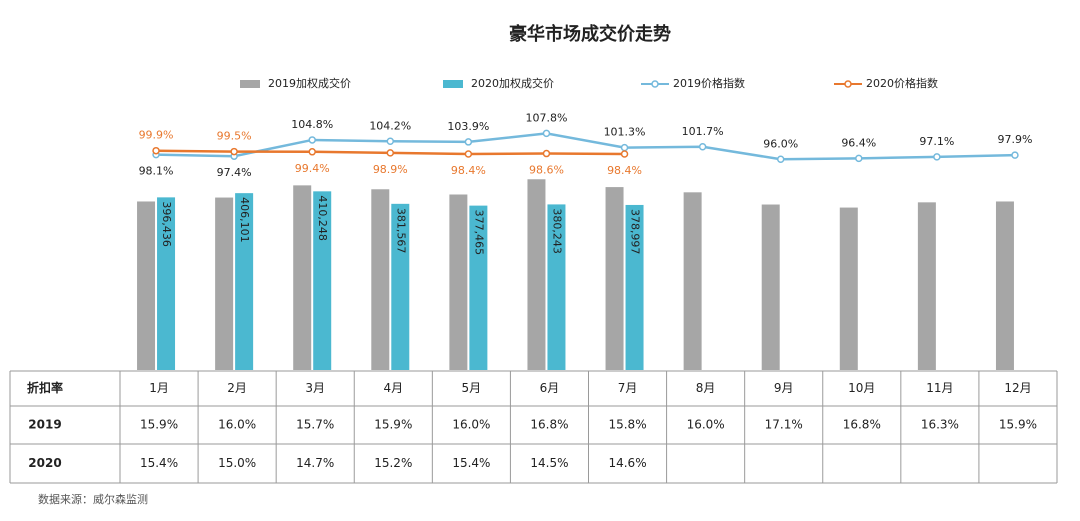 The height and width of the screenshot is (521, 1080). I want to click on bar-value-label: 377,465, so click(478, 233).